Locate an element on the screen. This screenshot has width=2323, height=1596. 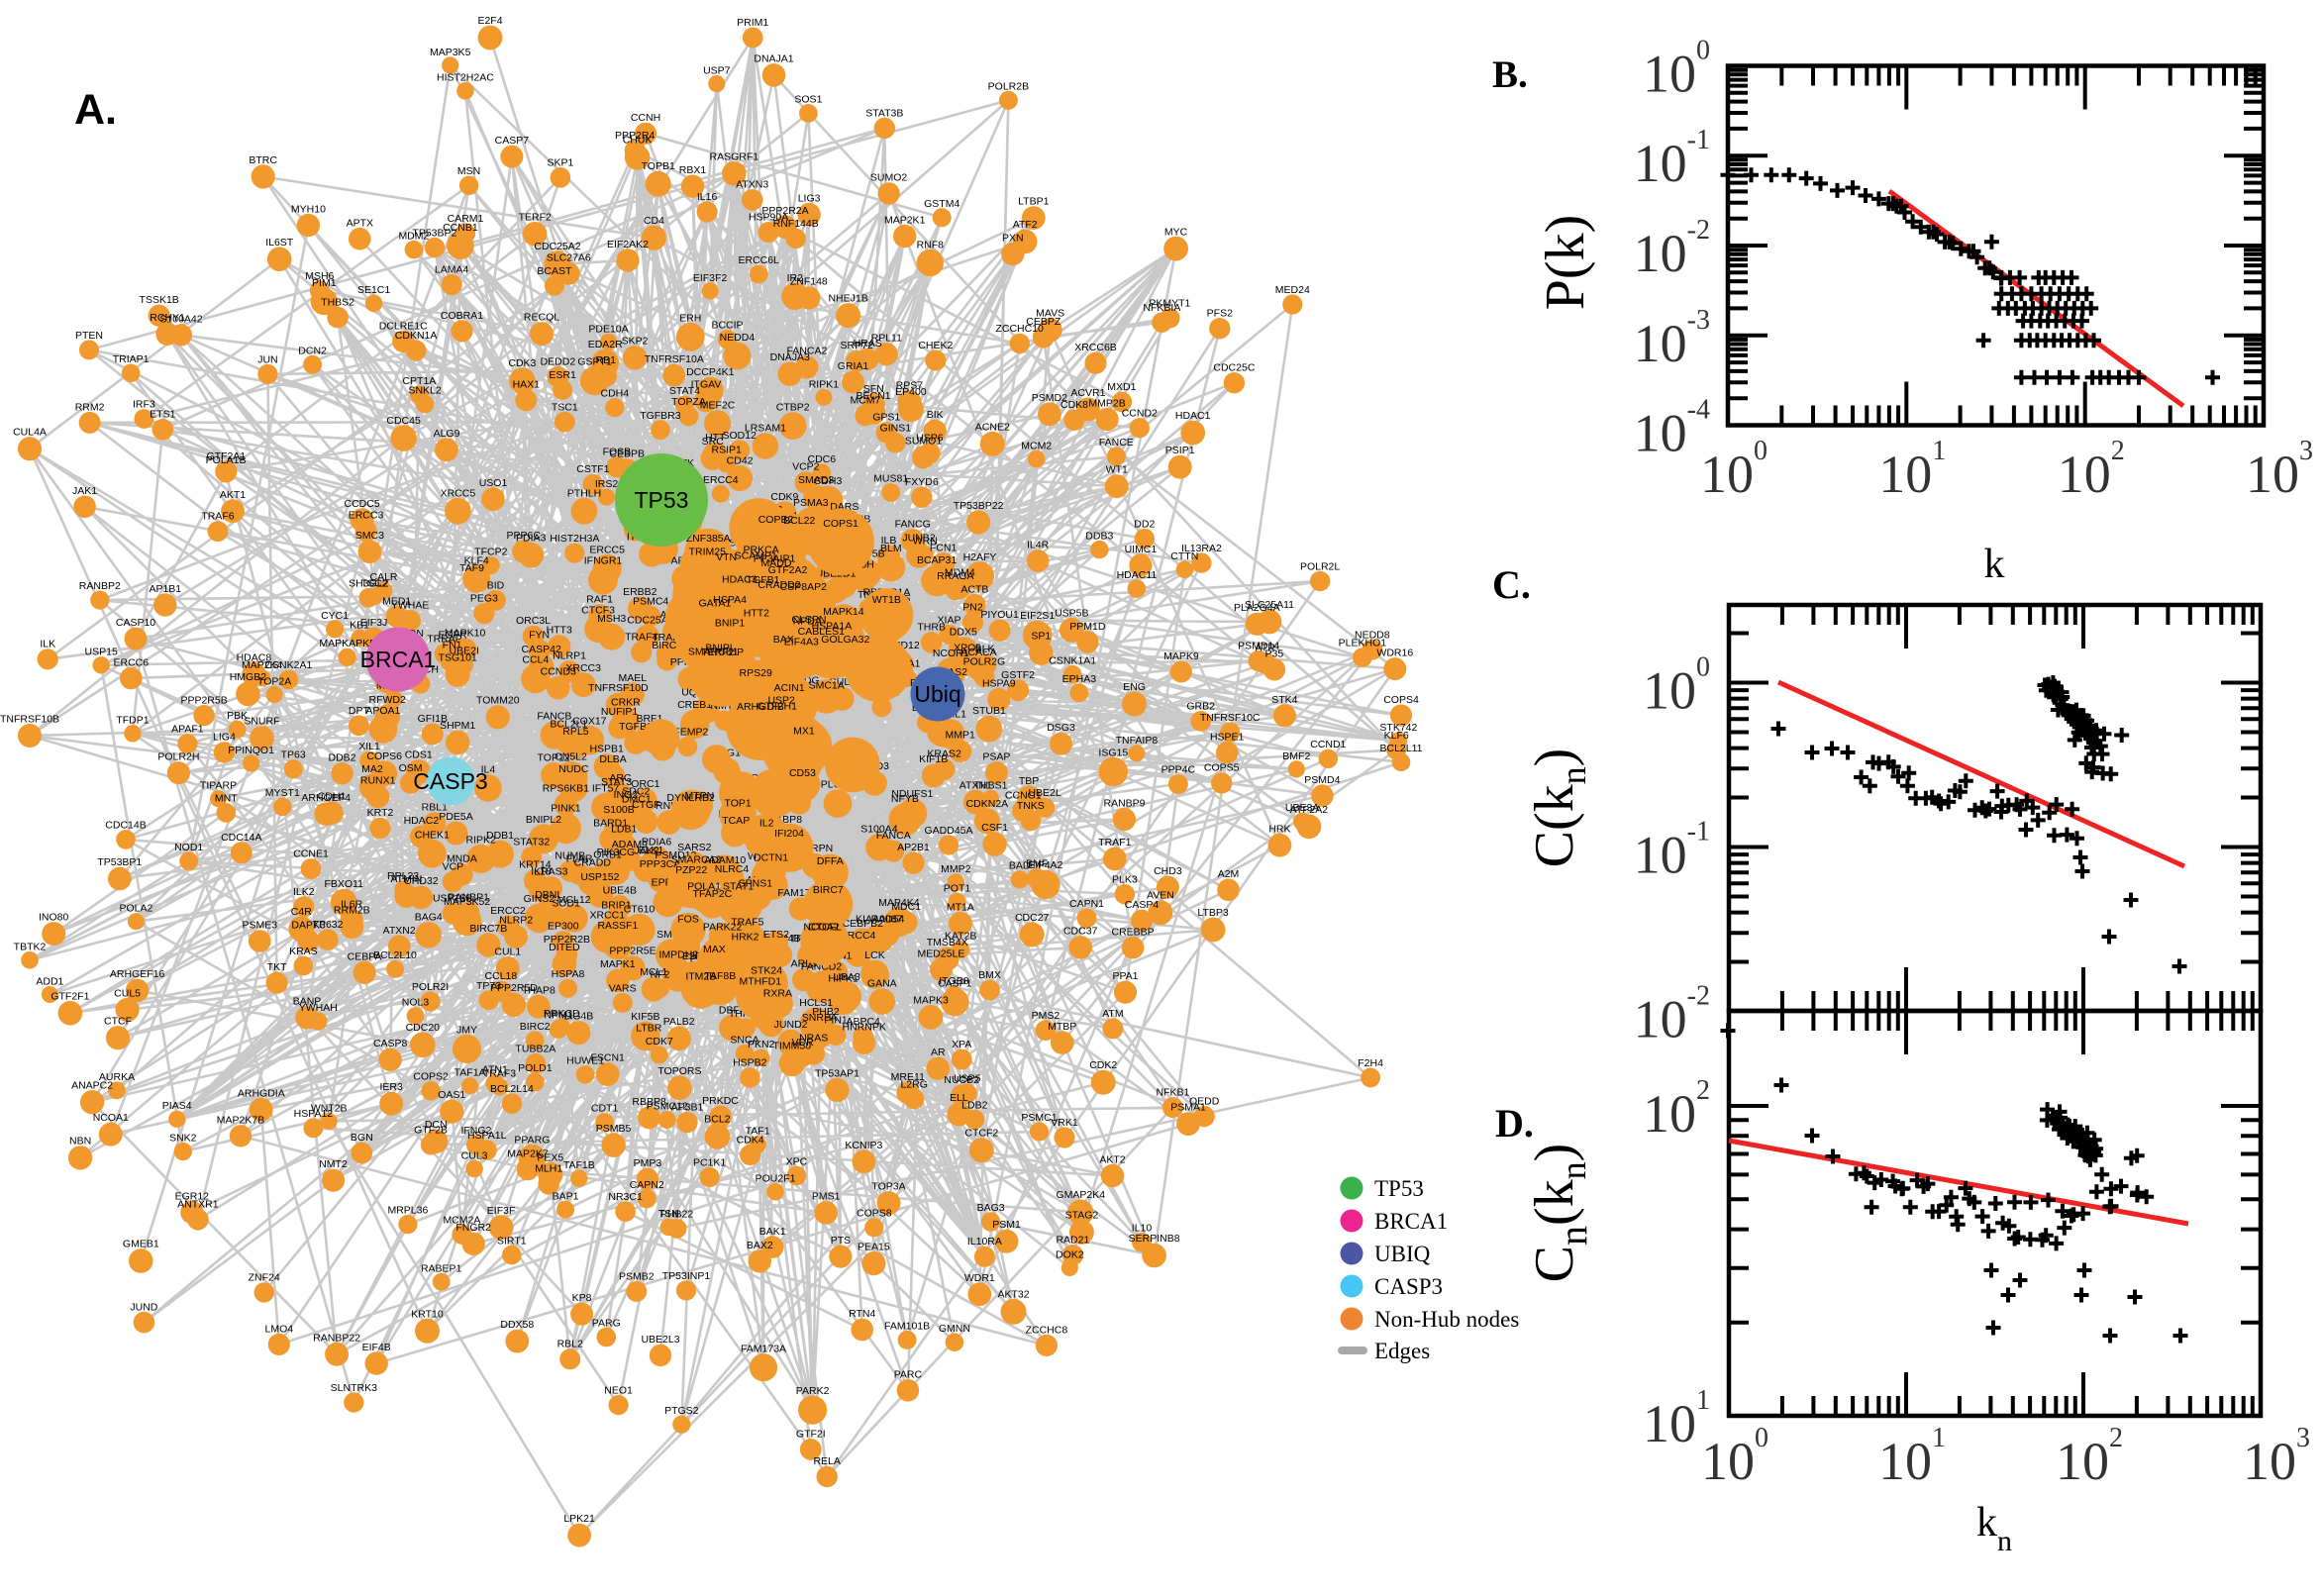
svg-text: CUL1 is located at coordinates (507, 952).